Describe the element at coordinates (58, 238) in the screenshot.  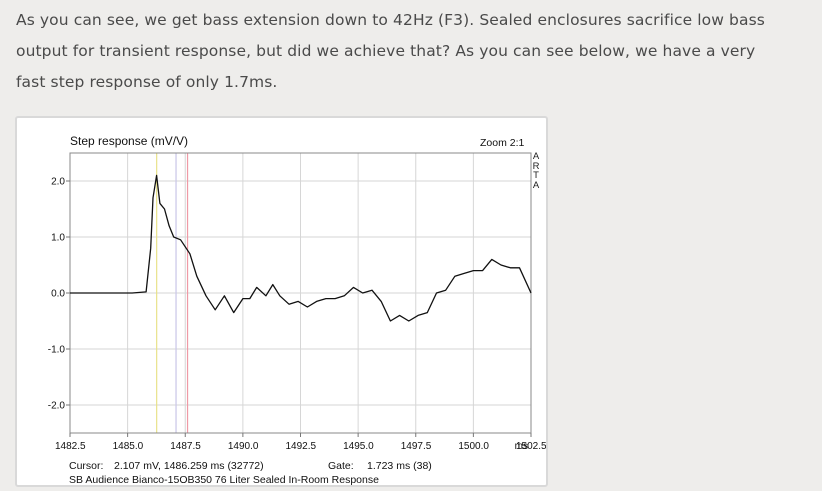
I see `y-tick-label: 1.0` at that location.